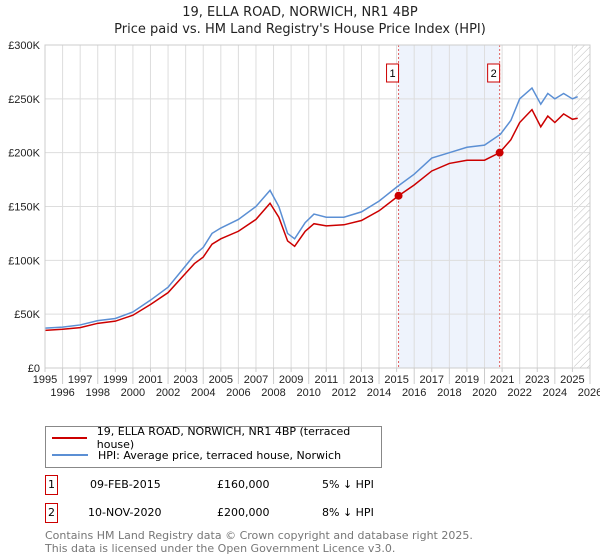  Describe the element at coordinates (125, 512) in the screenshot. I see `date: 10-NOV-2020` at that location.